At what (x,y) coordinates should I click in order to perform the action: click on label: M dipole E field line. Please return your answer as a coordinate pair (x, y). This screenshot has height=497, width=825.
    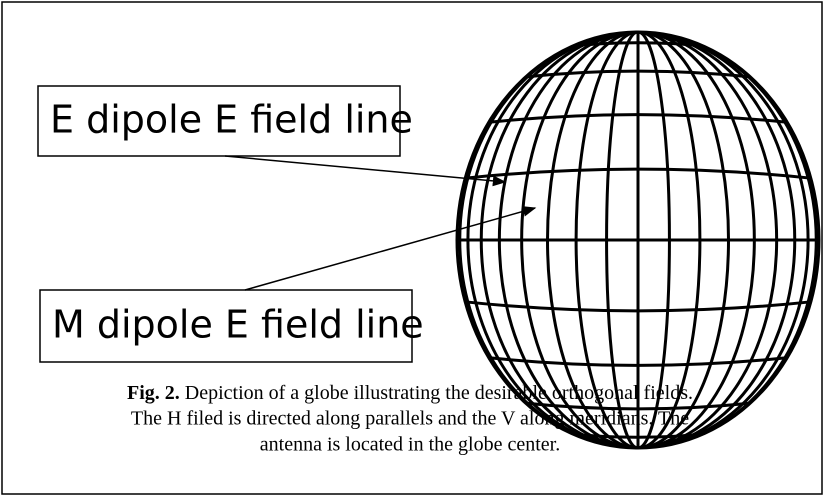
    Looking at the image, I should click on (238, 325).